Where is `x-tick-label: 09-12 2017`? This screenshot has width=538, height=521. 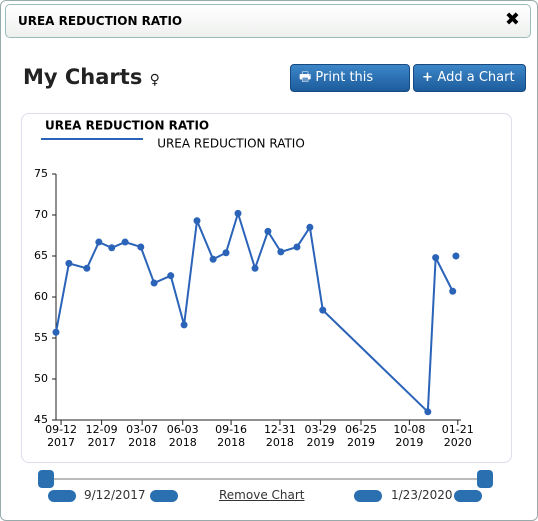 x-tick-label: 09-12 2017 is located at coordinates (61, 436).